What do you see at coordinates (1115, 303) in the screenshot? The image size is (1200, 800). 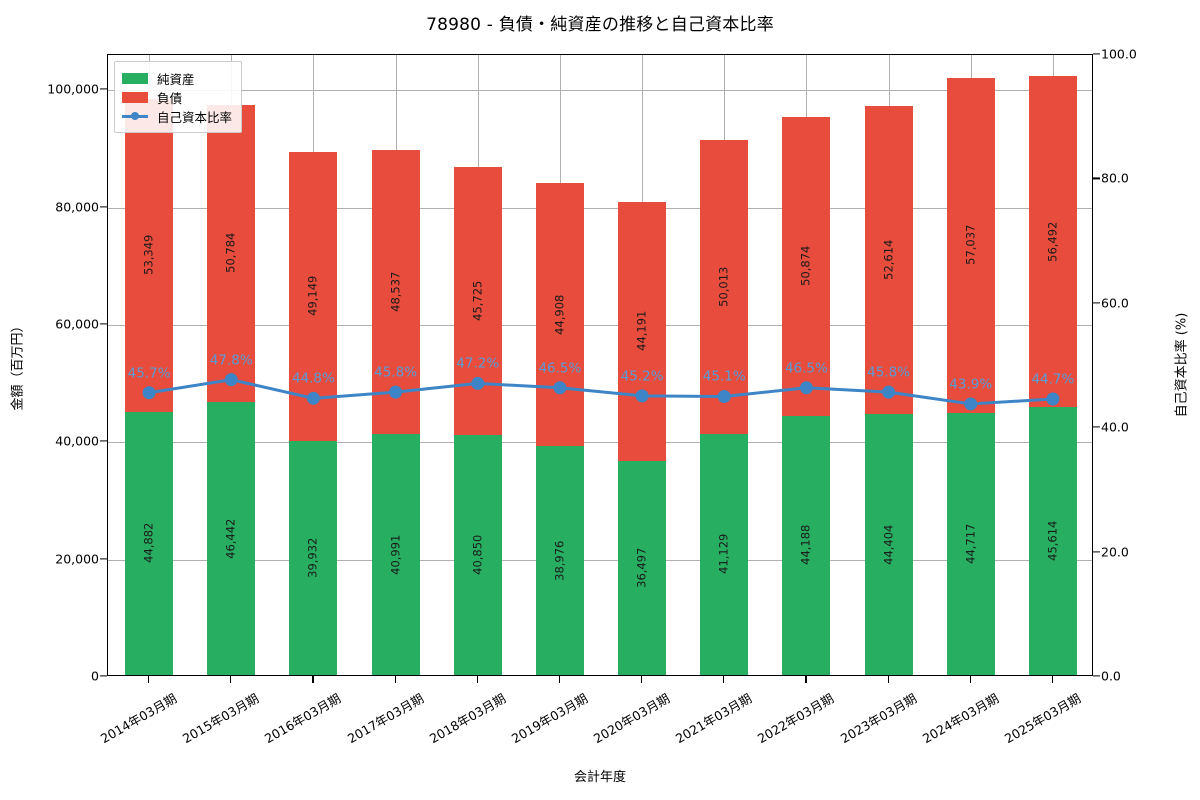 I see `y-tick-label-right: 60.0` at bounding box center [1115, 303].